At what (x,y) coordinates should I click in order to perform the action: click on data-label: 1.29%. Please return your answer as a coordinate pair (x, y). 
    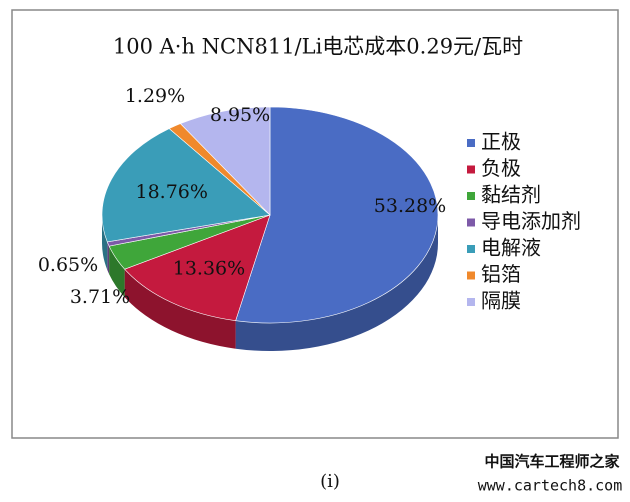
    Looking at the image, I should click on (155, 96).